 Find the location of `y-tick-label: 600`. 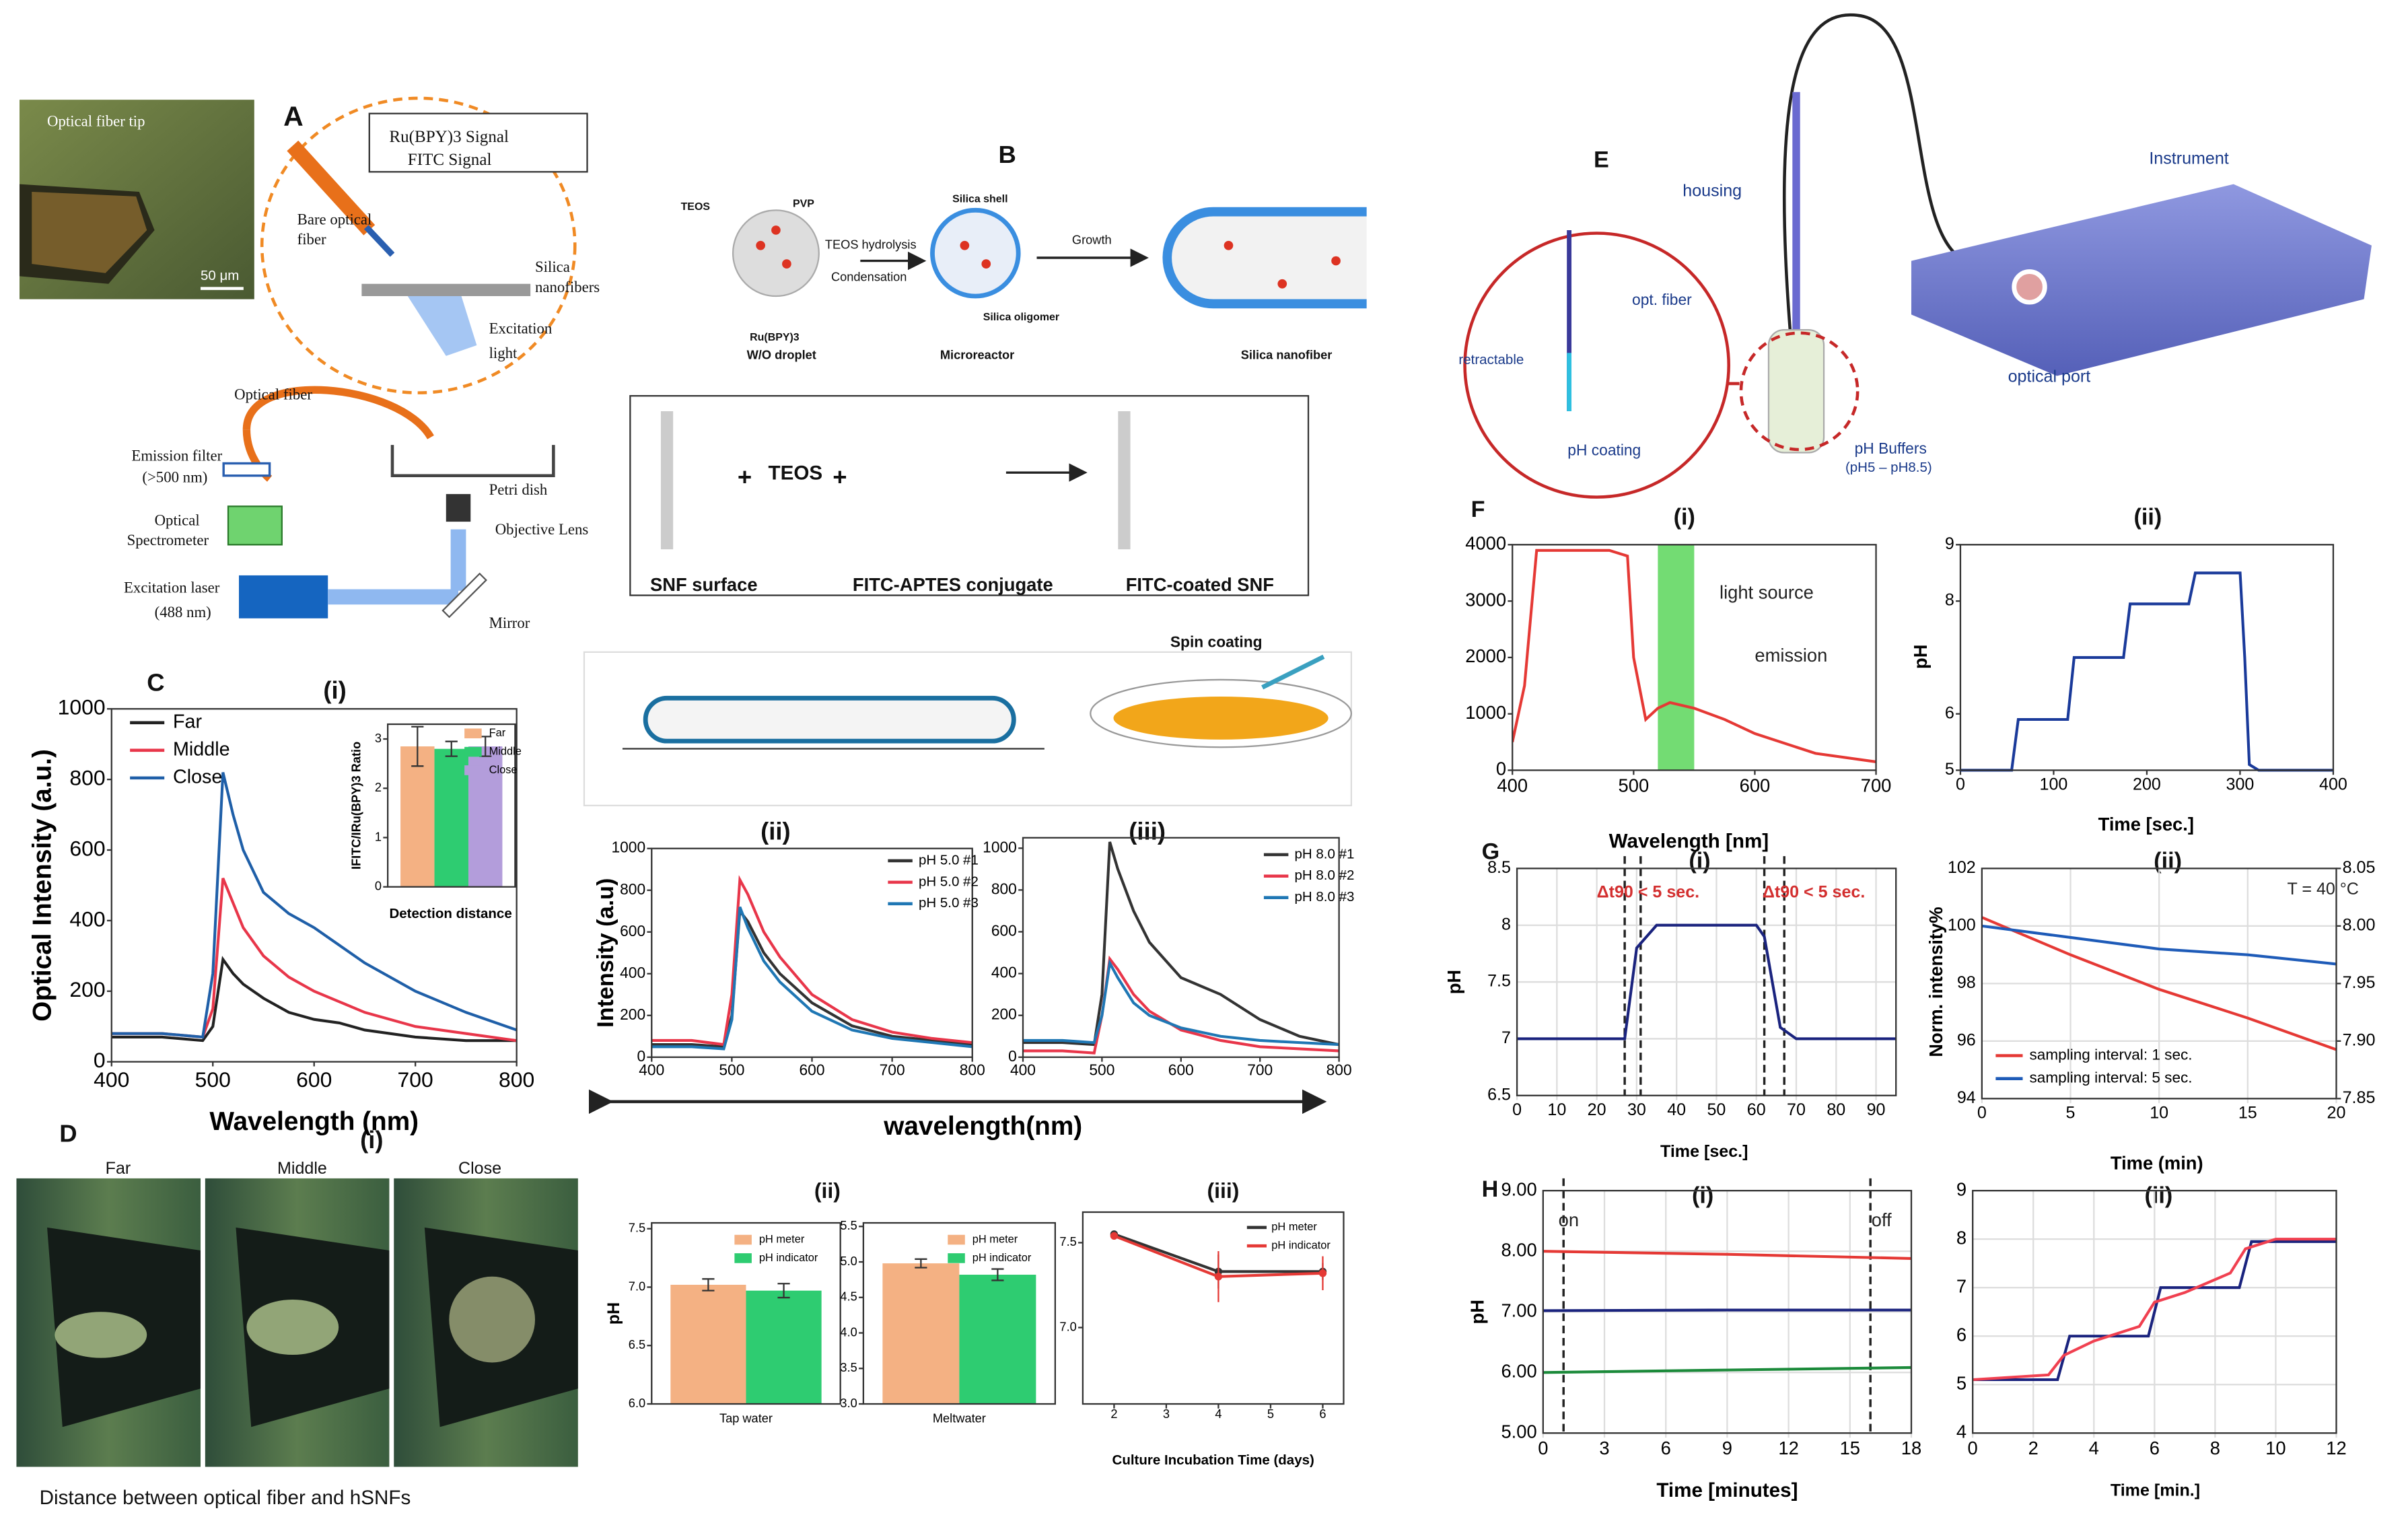

y-tick-label: 600 is located at coordinates (1004, 931).